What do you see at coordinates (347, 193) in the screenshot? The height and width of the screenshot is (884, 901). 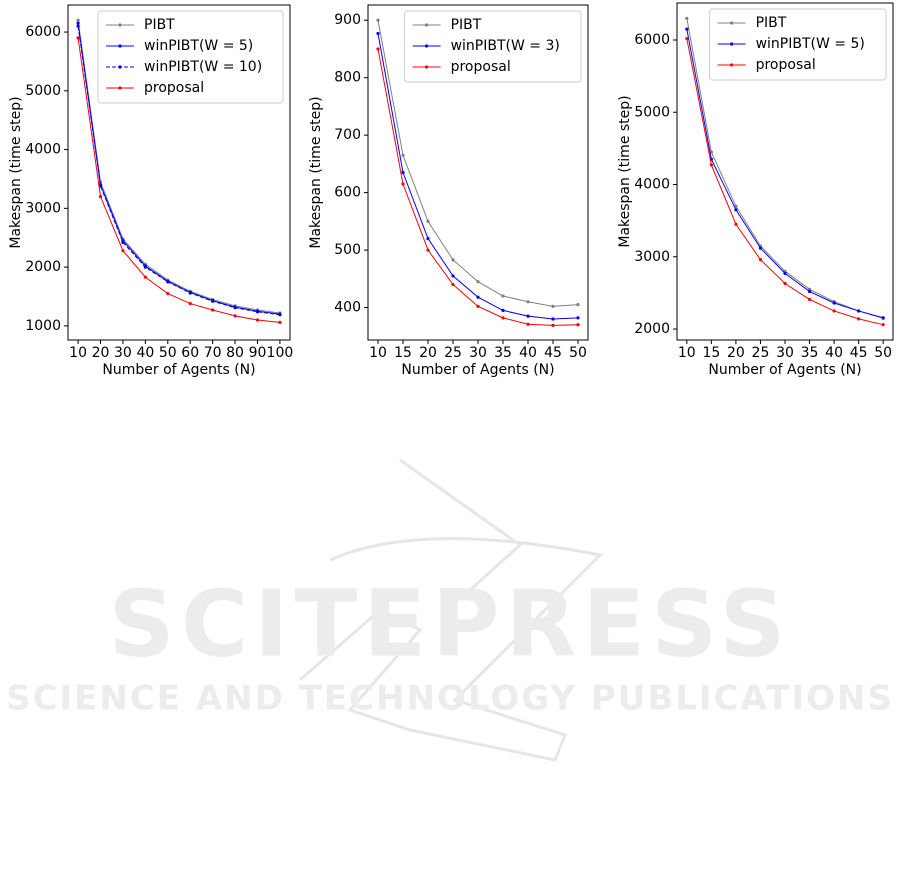 I see `y-tick-label: 600` at bounding box center [347, 193].